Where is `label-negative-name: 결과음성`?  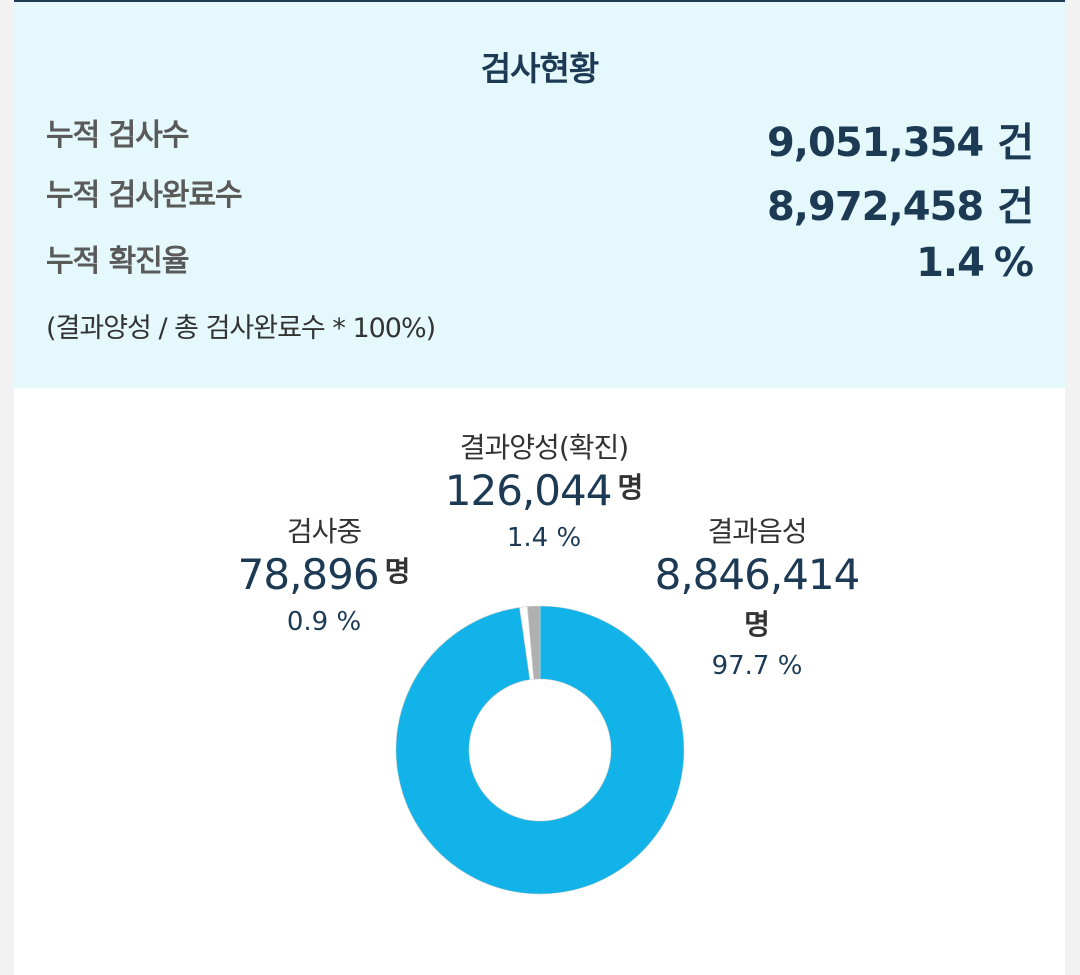 label-negative-name: 결과음성 is located at coordinates (757, 531).